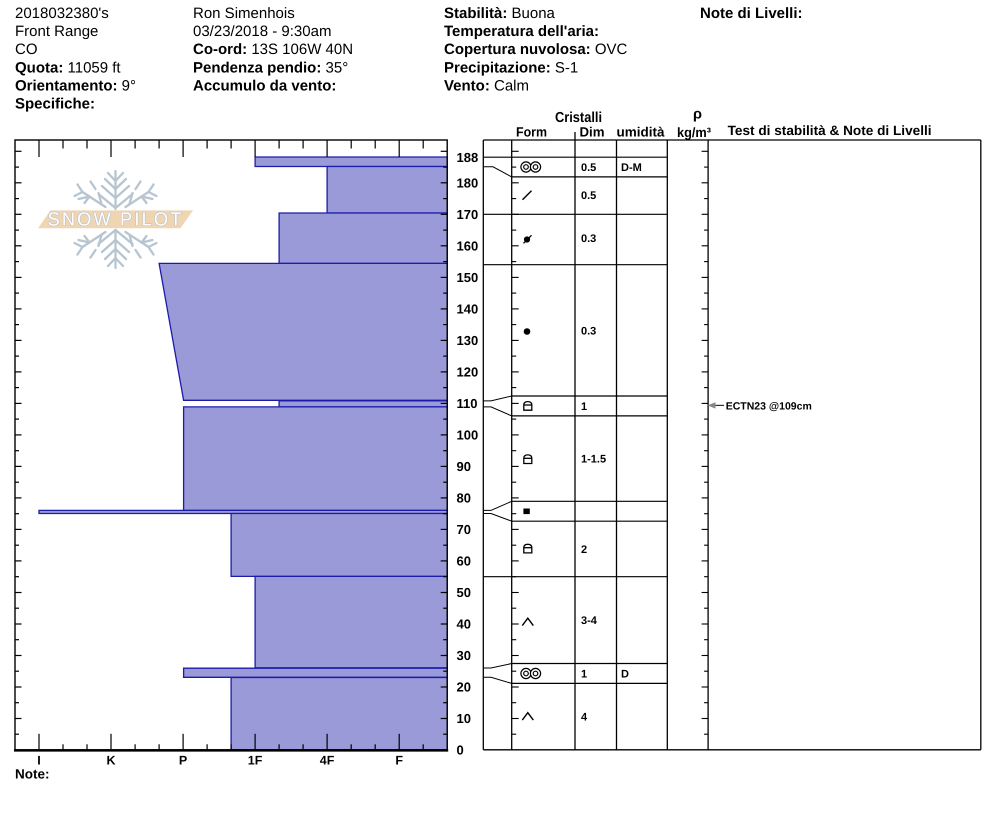  Describe the element at coordinates (593, 460) in the screenshot. I see `svg-text: 1-1.5` at that location.